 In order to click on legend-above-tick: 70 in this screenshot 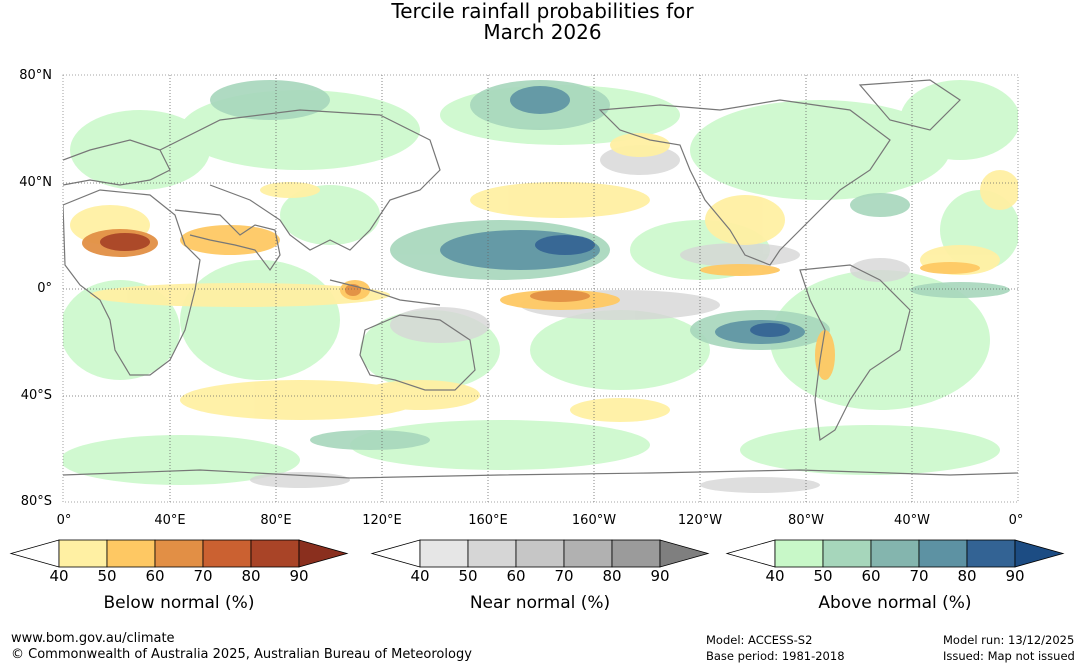, I will do `click(919, 576)`.